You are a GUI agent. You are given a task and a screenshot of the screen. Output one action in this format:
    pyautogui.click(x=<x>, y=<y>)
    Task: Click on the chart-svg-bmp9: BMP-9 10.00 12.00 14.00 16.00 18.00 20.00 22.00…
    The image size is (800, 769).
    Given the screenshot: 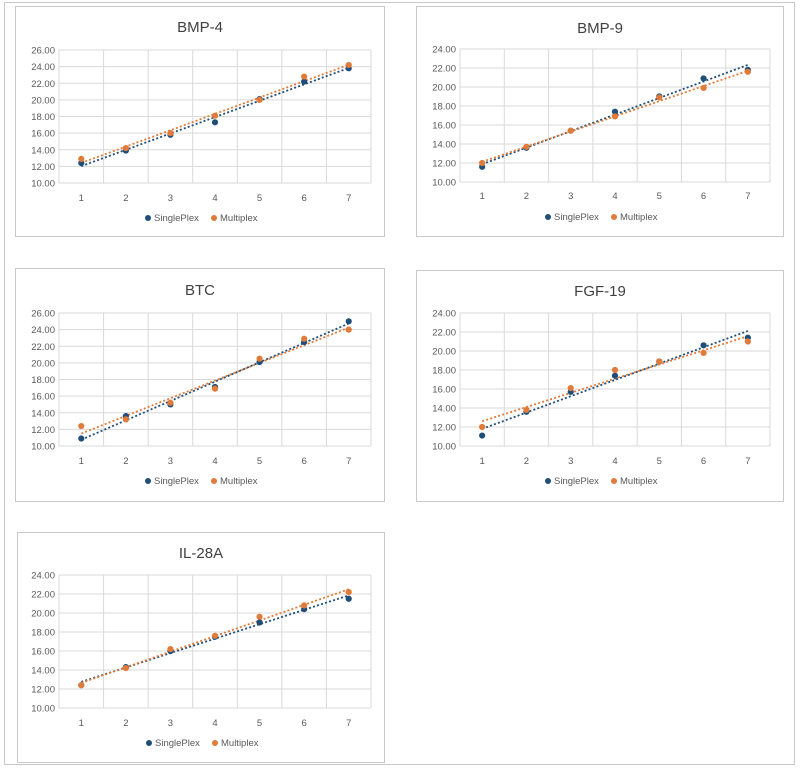 What is the action you would take?
    pyautogui.click(x=601, y=121)
    